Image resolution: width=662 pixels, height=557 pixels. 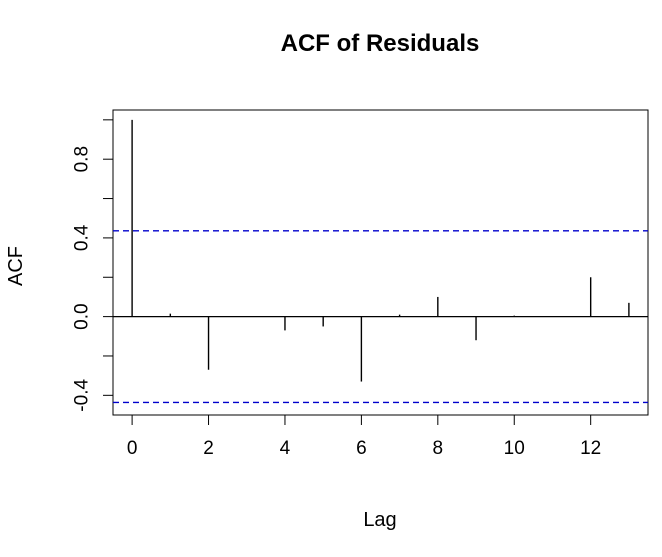 What do you see at coordinates (380, 43) in the screenshot?
I see `chart-title: ACF of Residuals` at bounding box center [380, 43].